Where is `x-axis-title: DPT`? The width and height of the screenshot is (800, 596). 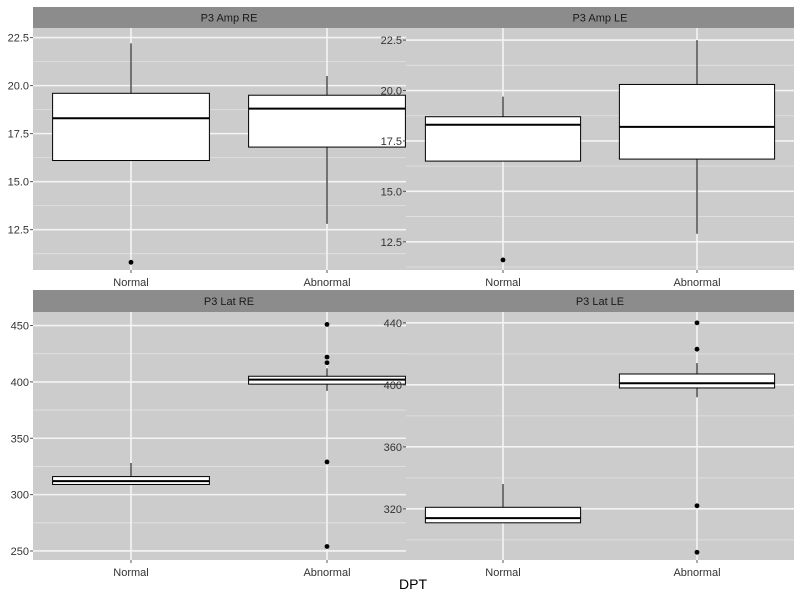 x-axis-title: DPT is located at coordinates (413, 584).